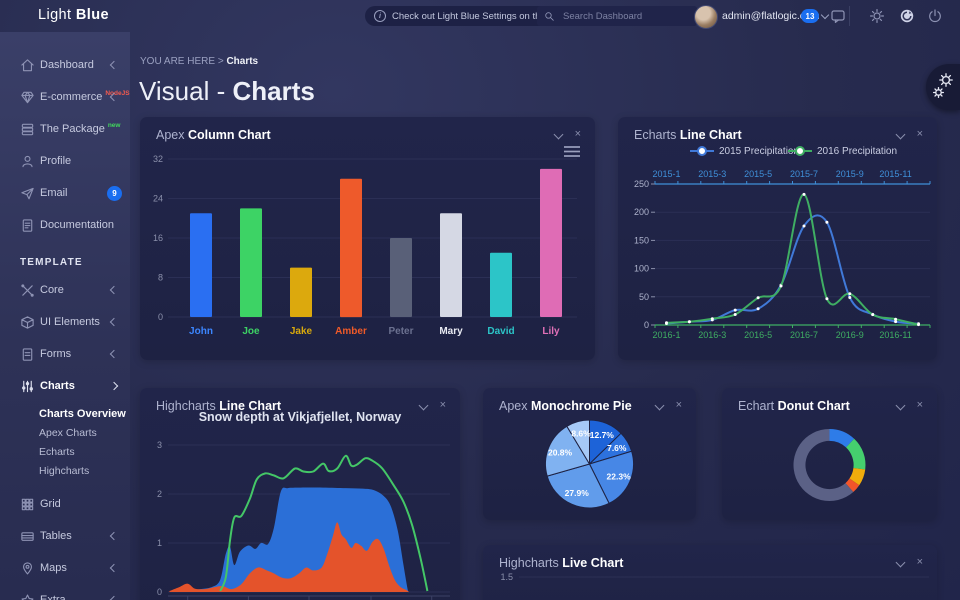 Image resolution: width=960 pixels, height=600 pixels. I want to click on svg-text: 24, so click(158, 199).